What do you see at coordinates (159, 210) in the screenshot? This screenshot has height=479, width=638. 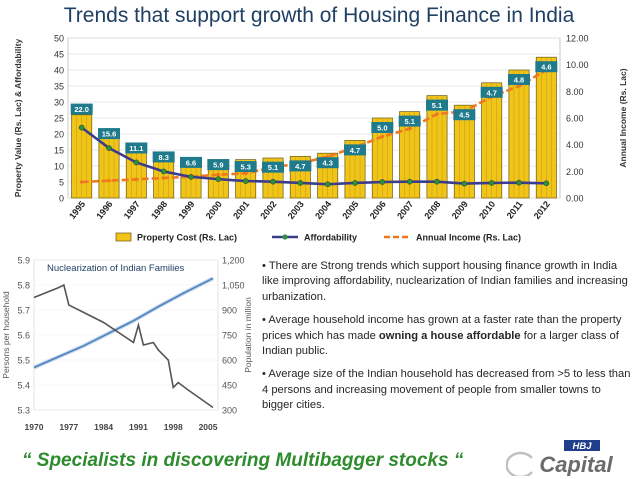 I see `x-tick-label: 1998` at bounding box center [159, 210].